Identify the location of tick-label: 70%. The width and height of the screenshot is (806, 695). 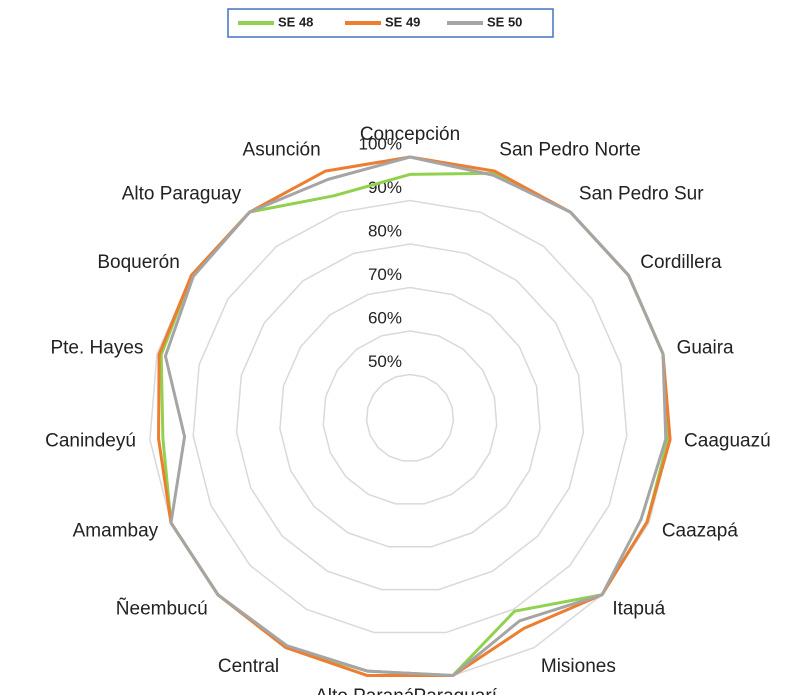
(385, 274).